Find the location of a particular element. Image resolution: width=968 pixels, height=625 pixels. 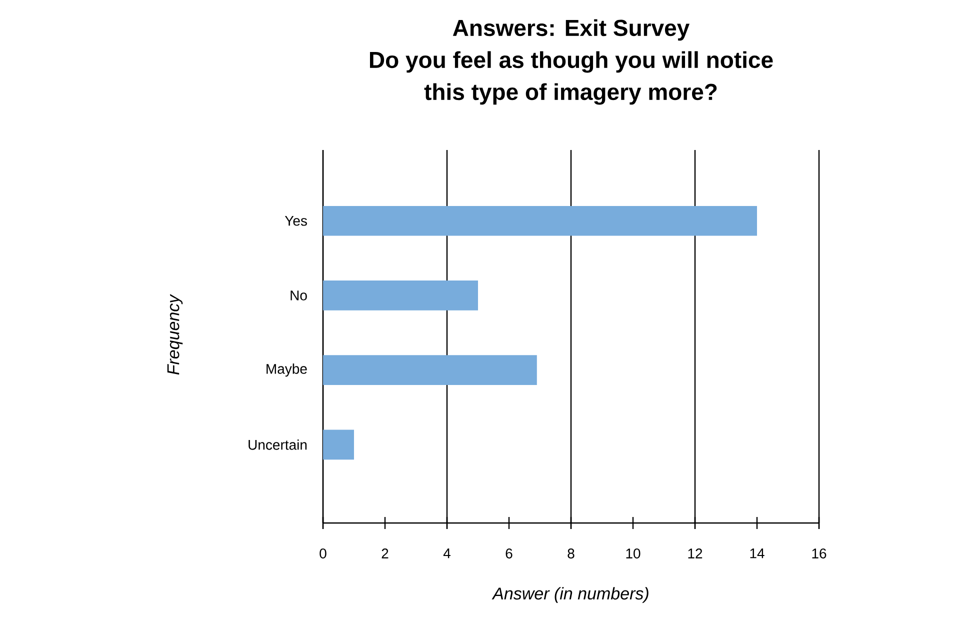

x-tick-label: 10 is located at coordinates (633, 553).